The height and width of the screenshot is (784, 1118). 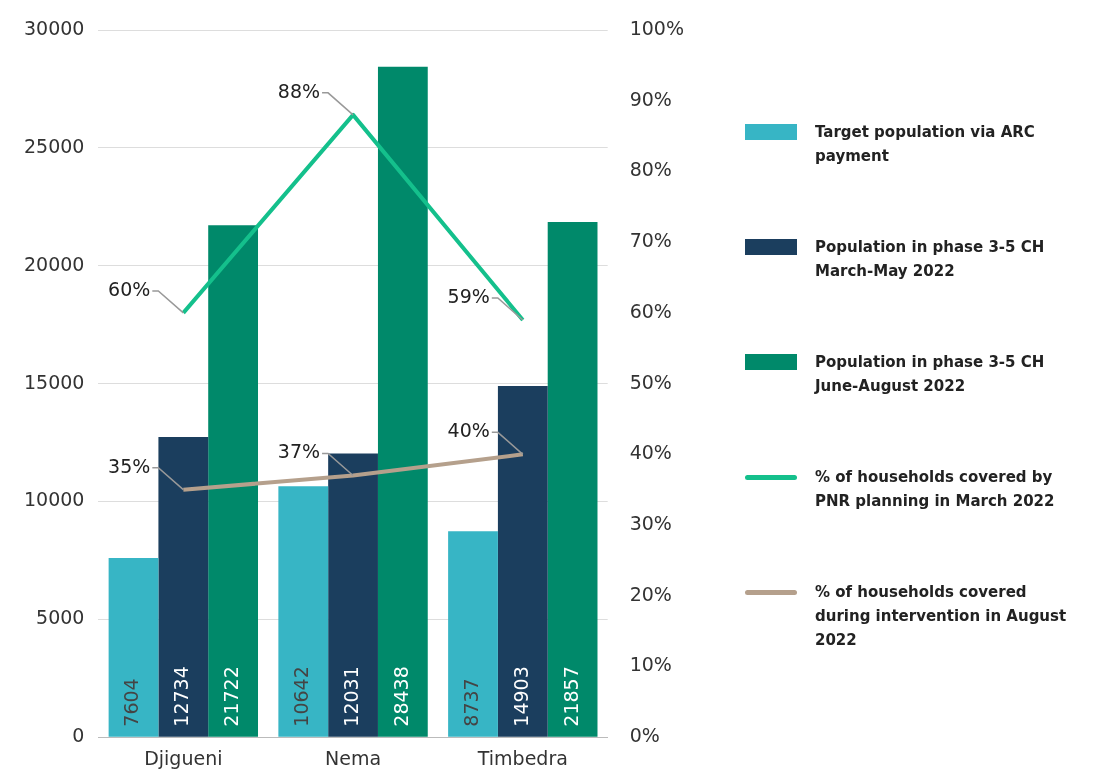 What do you see at coordinates (650, 452) in the screenshot?
I see `y2-tick-label: 40%` at bounding box center [650, 452].